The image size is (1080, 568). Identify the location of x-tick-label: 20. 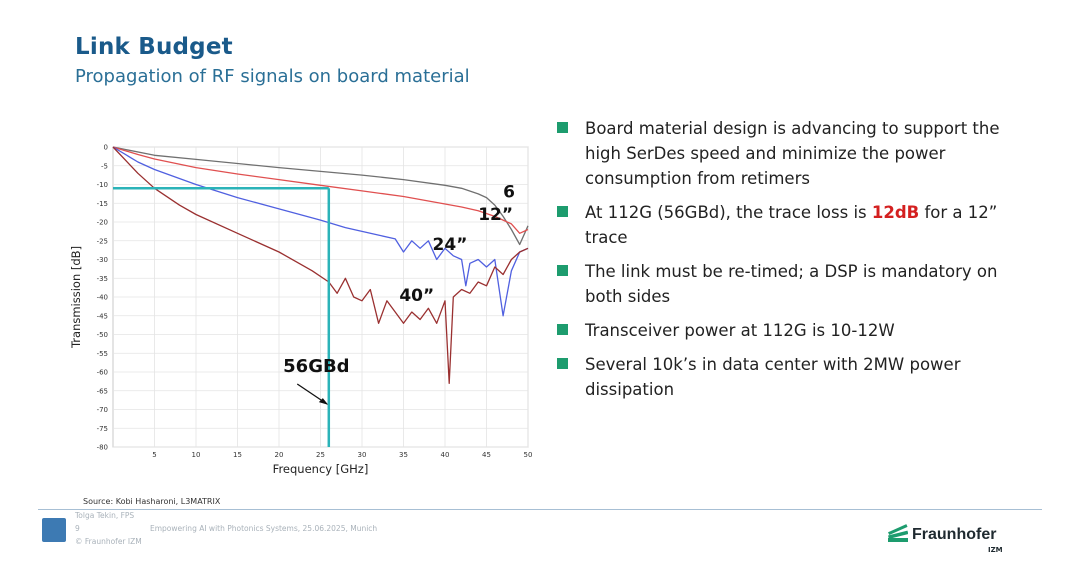
(279, 455).